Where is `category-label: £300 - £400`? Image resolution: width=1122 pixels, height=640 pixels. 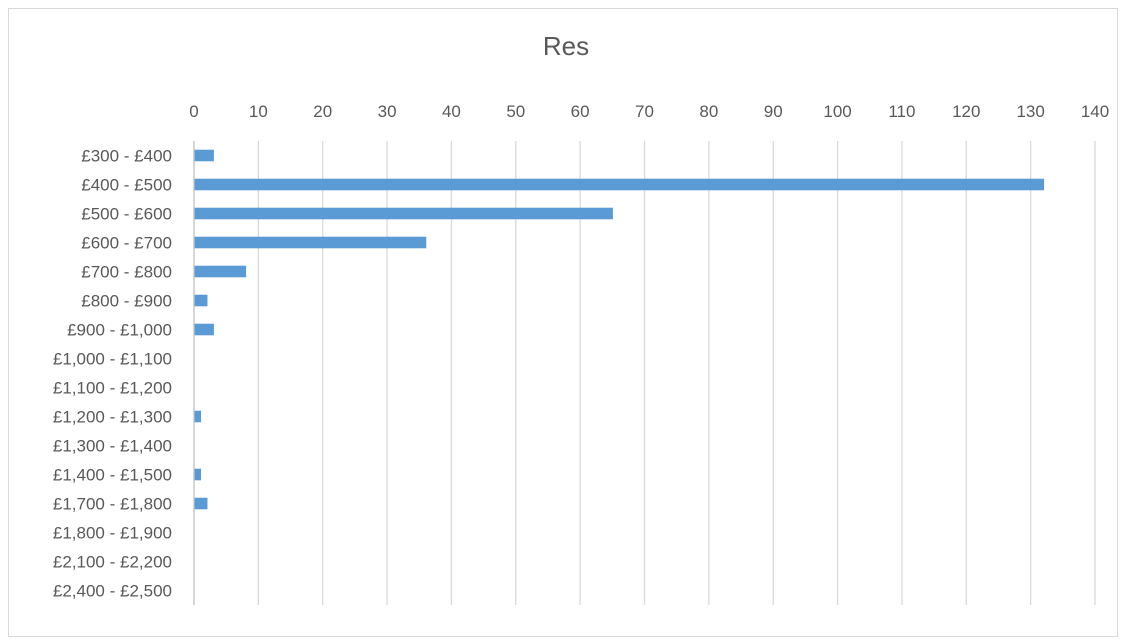
category-label: £300 - £400 is located at coordinates (126, 156).